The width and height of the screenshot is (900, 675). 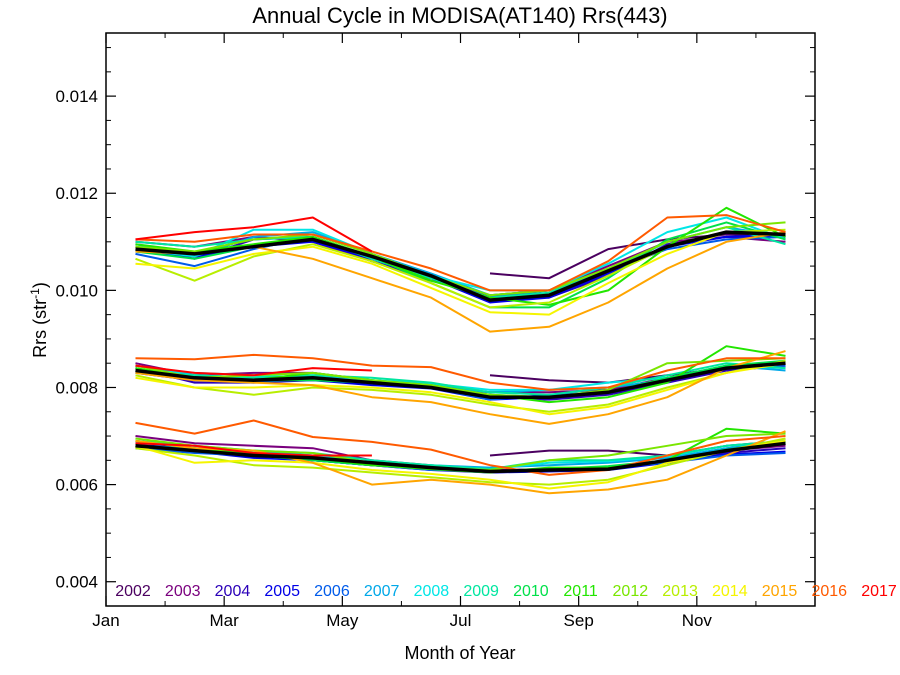 I want to click on y-tick-labels: 0.004 0.006 0.008 0.010 0.012 0.014, so click(x=76, y=339).